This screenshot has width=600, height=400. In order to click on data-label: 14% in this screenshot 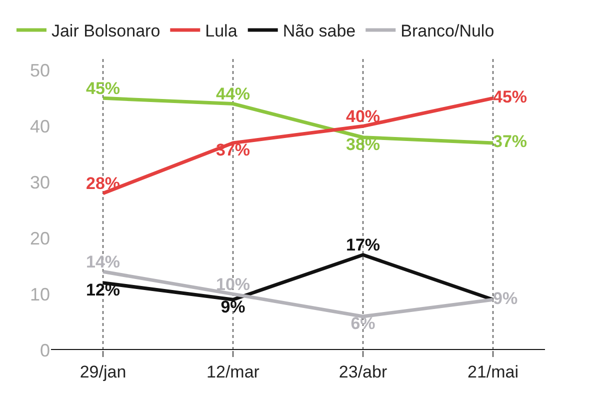, I will do `click(103, 262)`.